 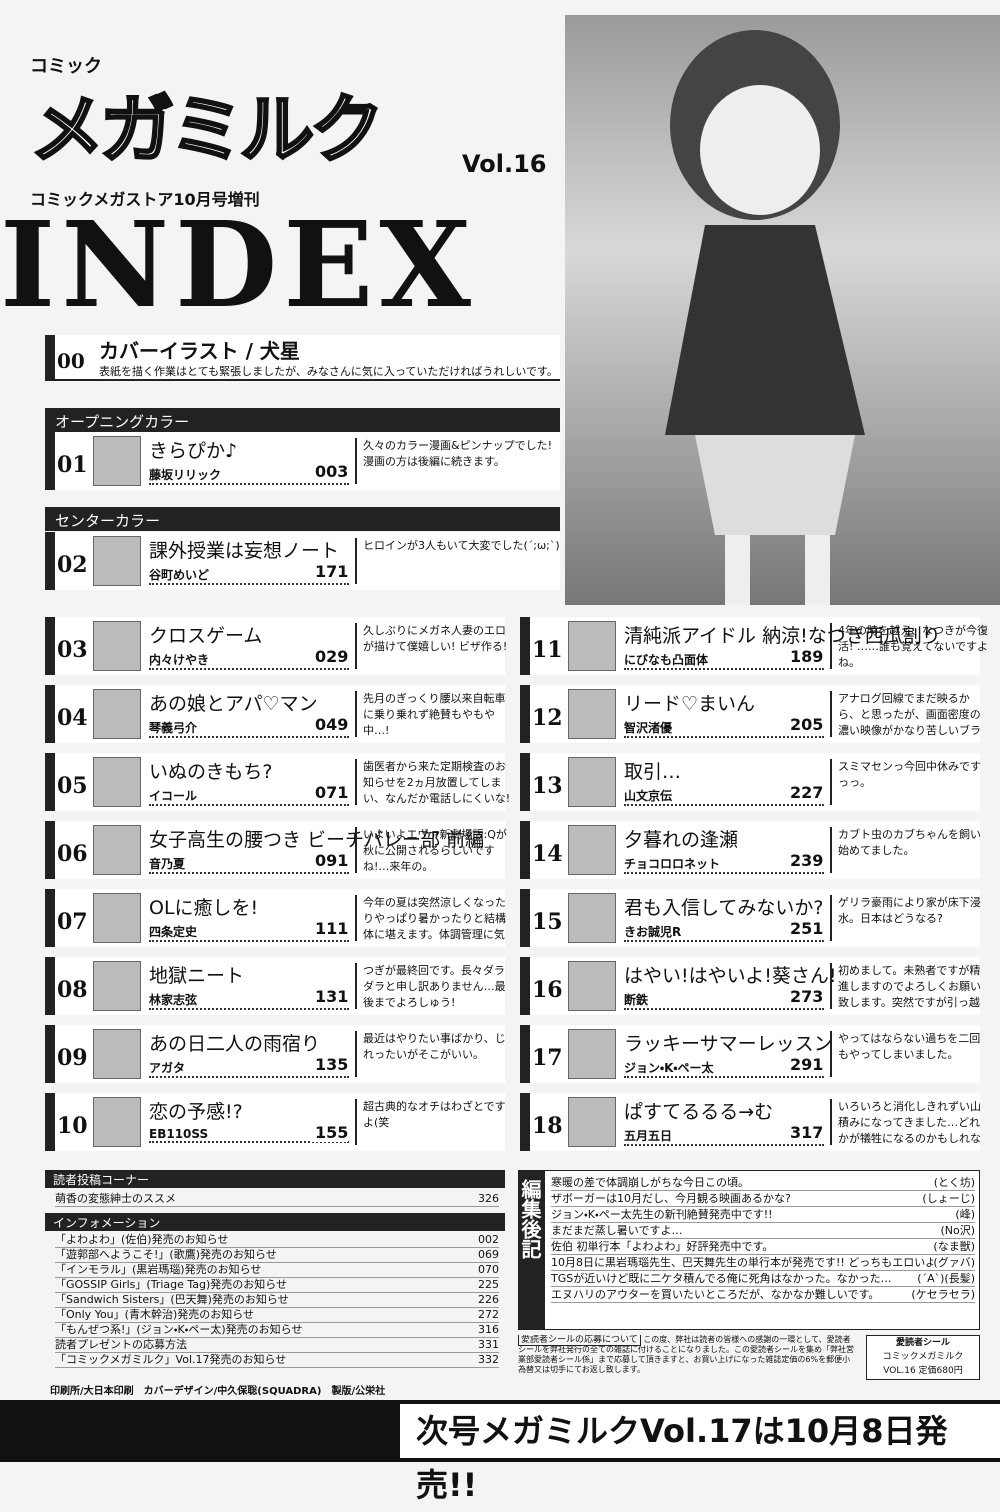 I want to click on entry-author: 林家志弦, so click(x=249, y=1000).